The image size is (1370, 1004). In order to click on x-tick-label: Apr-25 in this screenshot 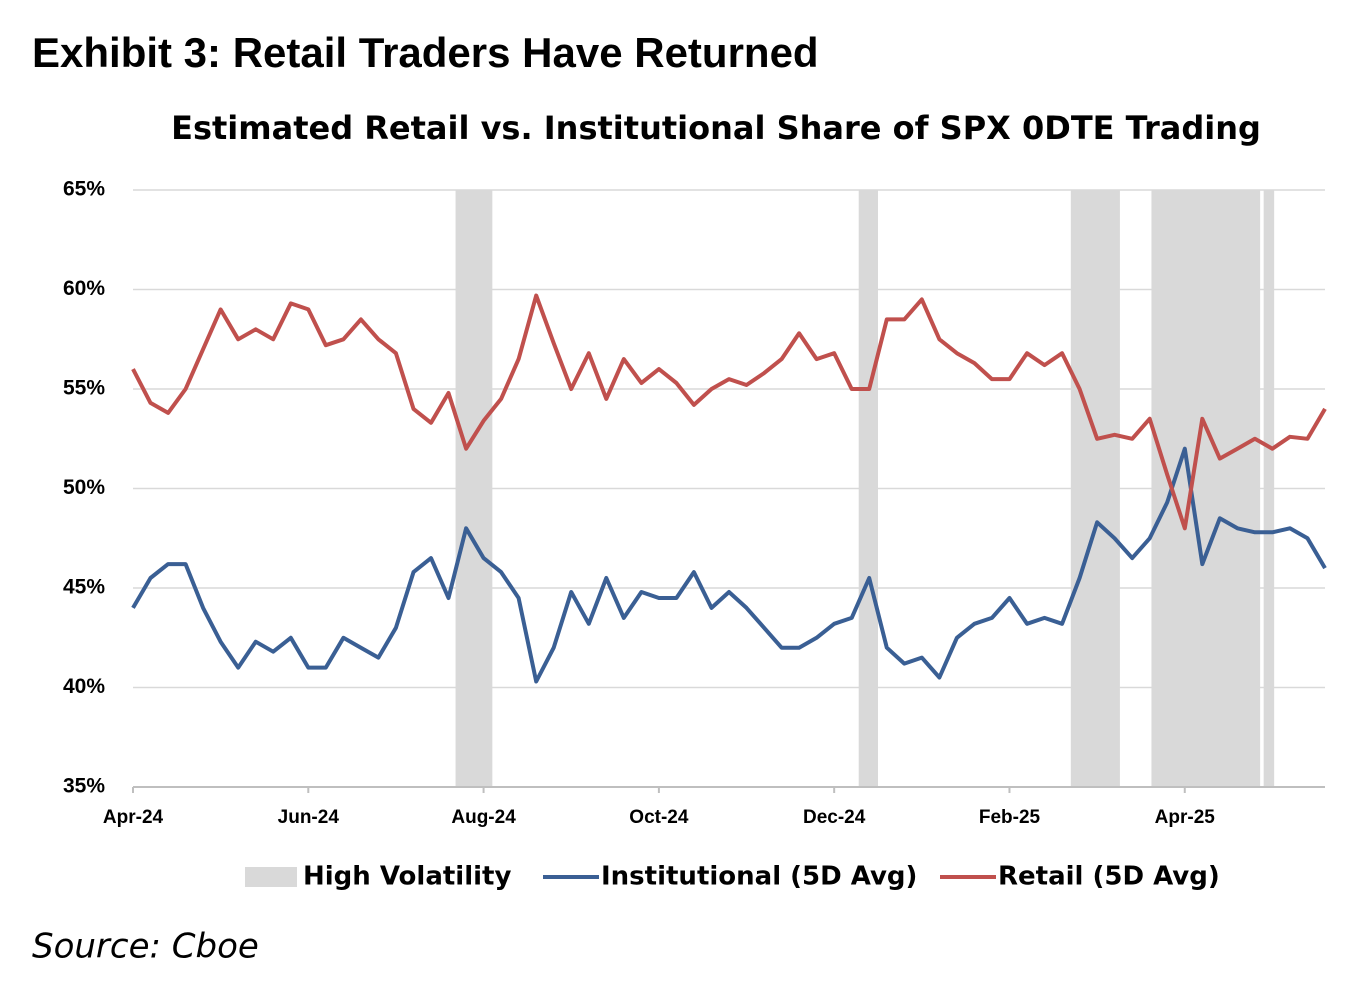, I will do `click(1185, 817)`.